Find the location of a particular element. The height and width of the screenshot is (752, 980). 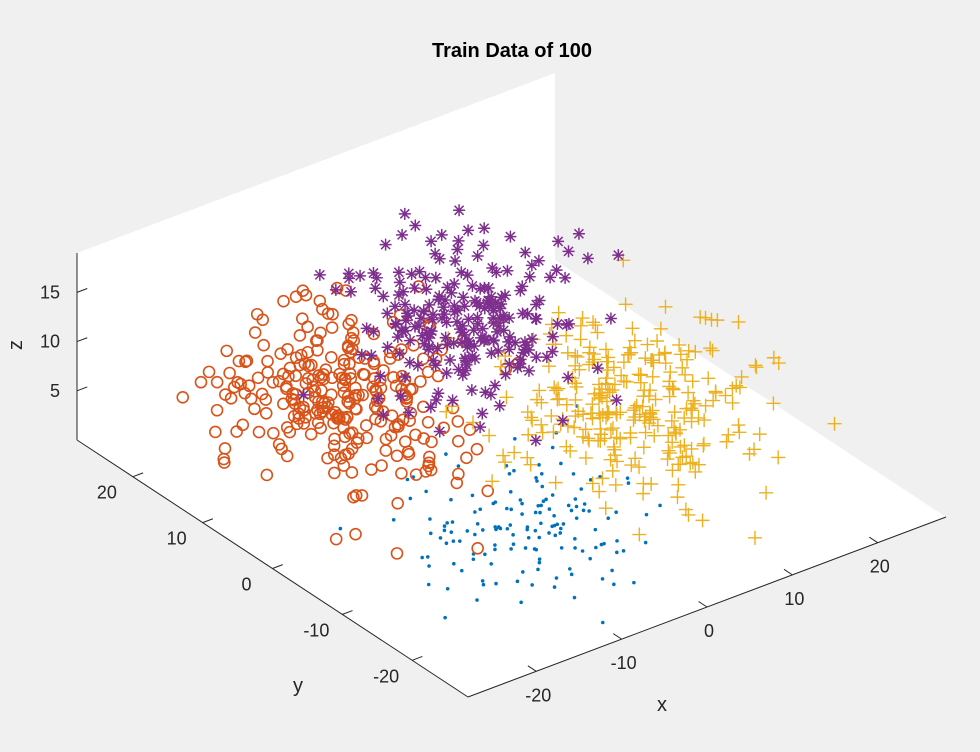

z-tick is located at coordinates (82, 389).